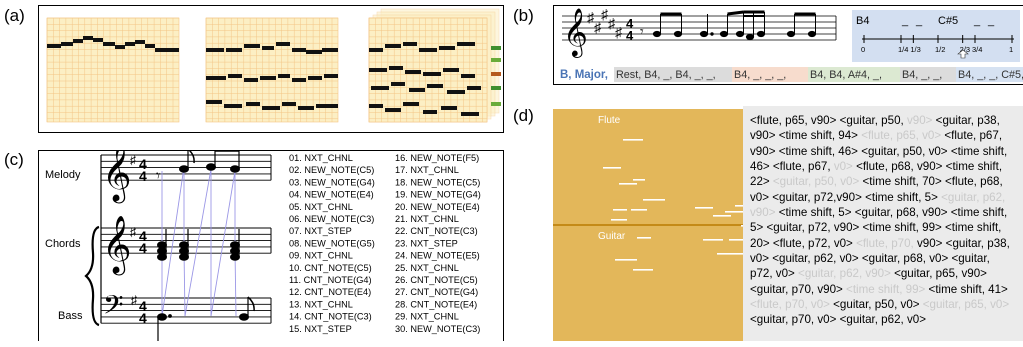  I want to click on staff-label-bass: Bass, so click(70, 316).